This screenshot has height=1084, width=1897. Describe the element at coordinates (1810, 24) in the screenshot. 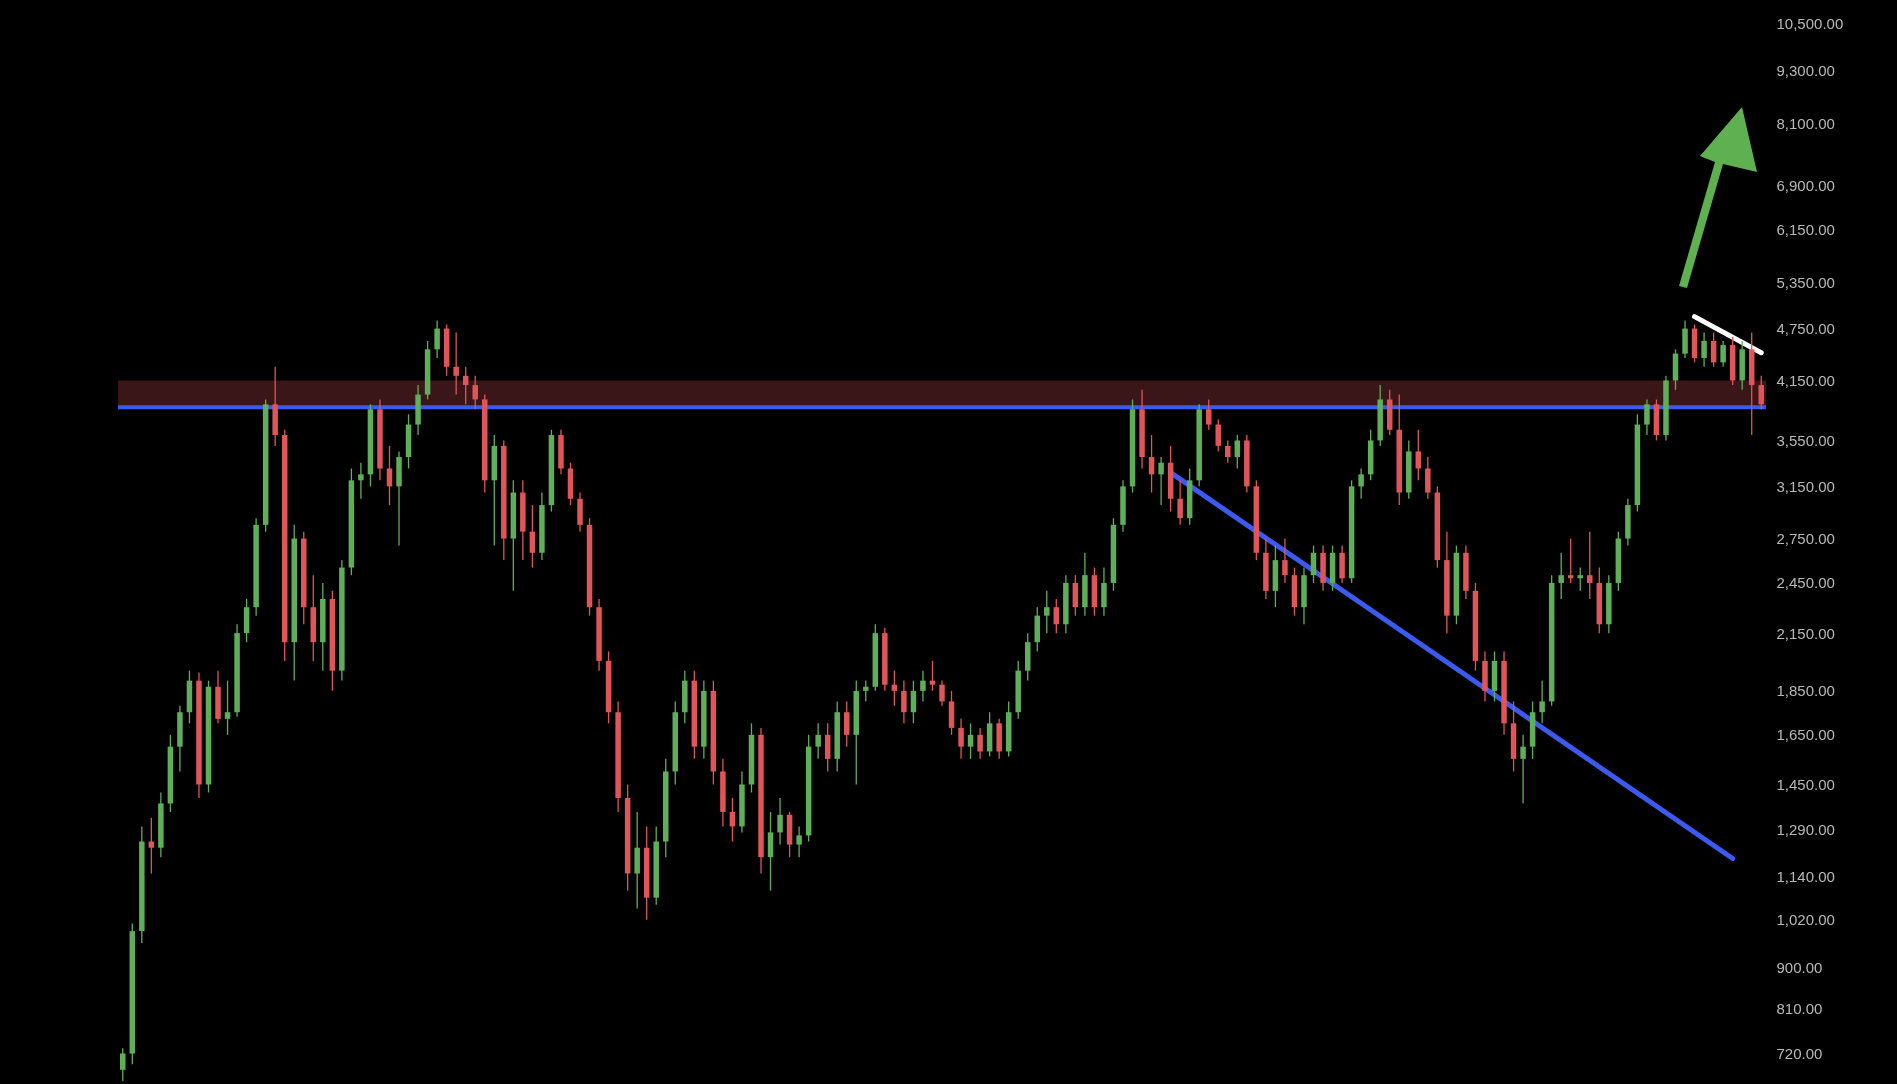

I see `y-tick-label: 10,500.00` at that location.